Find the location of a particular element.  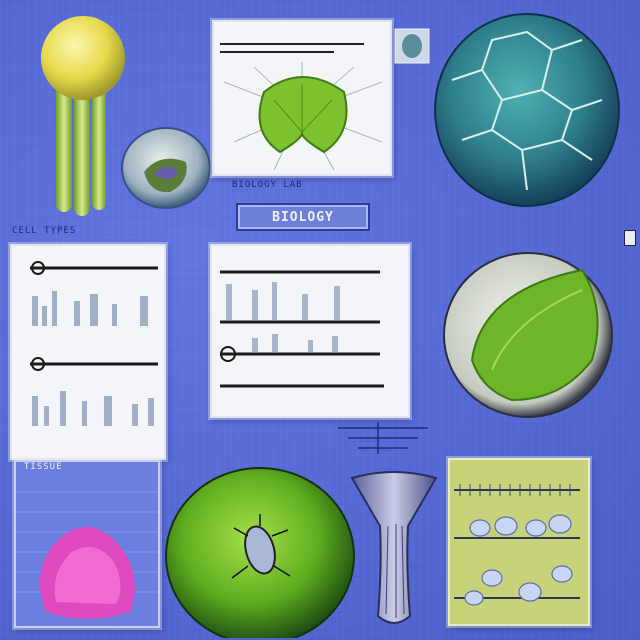

magenta-tissue-panel is located at coordinates (87, 544).